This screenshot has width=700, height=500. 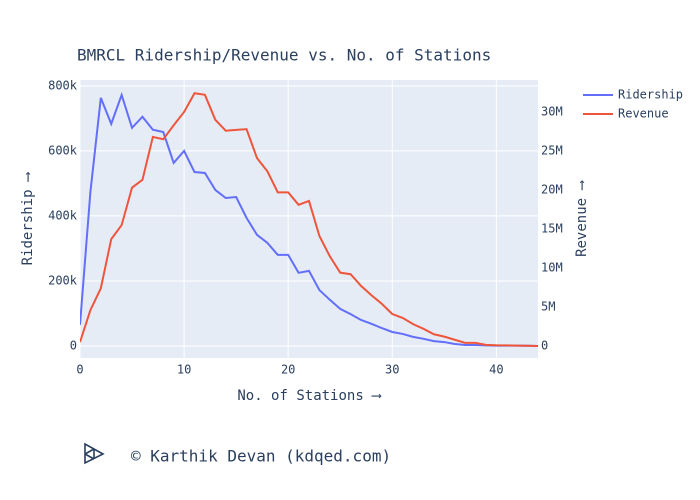 What do you see at coordinates (63, 85) in the screenshot?
I see `y-tick-label: 800k` at bounding box center [63, 85].